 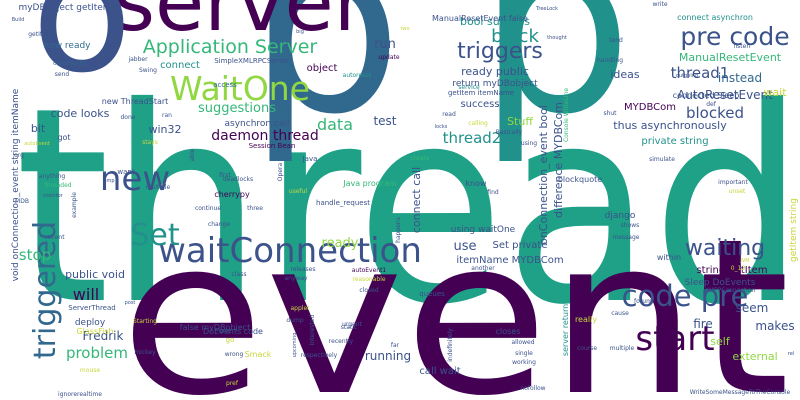 What do you see at coordinates (450, 345) in the screenshot?
I see `cloud-word: indefinitely` at bounding box center [450, 345].